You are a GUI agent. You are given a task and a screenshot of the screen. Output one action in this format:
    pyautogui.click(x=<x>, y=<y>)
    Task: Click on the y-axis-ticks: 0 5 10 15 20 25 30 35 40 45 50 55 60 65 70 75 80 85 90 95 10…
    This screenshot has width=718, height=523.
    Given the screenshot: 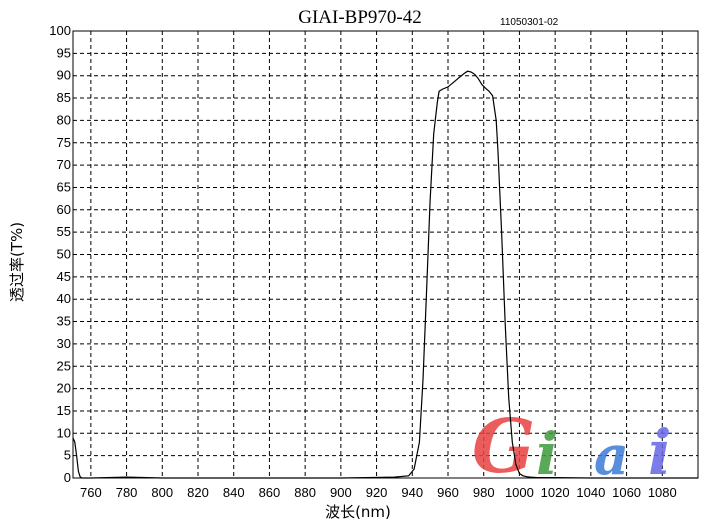 What is the action you would take?
    pyautogui.click(x=60, y=254)
    